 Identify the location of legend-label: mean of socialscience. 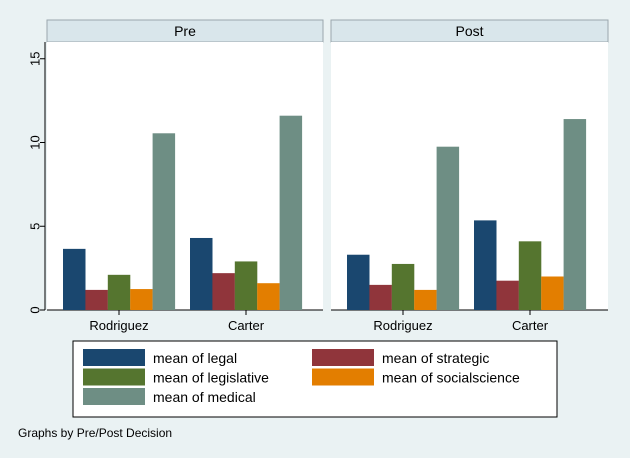
(451, 378).